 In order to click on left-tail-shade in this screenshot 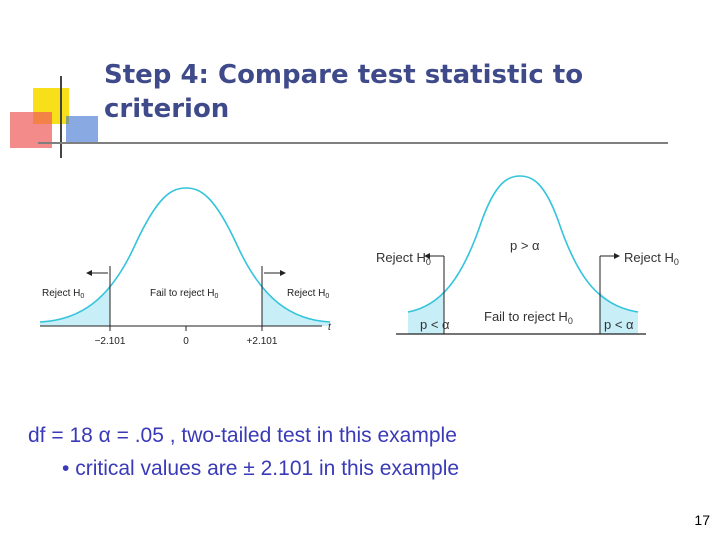, I will do `click(75, 305)`.